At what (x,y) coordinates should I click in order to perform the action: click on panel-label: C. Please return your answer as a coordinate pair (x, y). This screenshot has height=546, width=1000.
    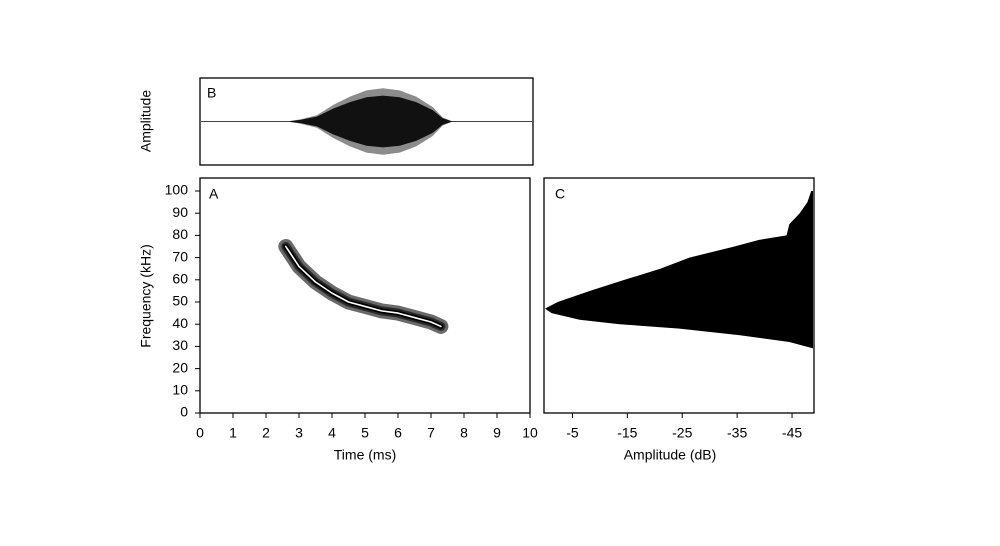
    Looking at the image, I should click on (560, 194).